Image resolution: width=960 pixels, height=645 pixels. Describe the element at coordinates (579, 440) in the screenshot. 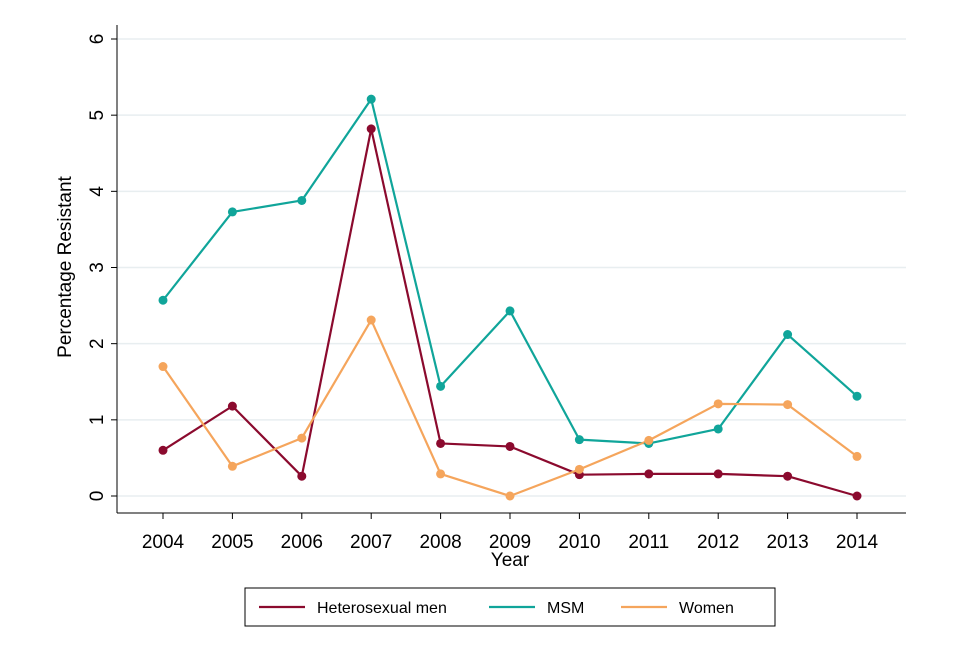

I see `data-point-msm-2010` at that location.